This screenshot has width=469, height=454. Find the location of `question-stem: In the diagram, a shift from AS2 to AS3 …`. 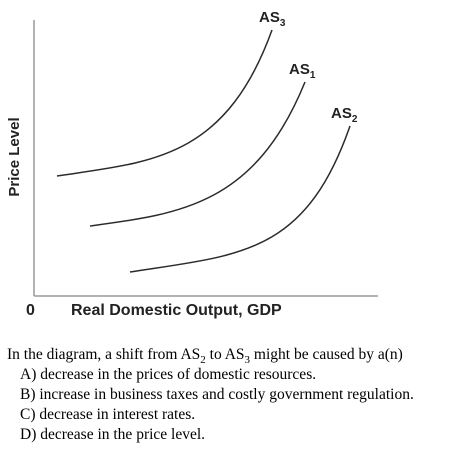

question-stem: In the diagram, a shift from AS2 to AS3 … is located at coordinates (237, 356).